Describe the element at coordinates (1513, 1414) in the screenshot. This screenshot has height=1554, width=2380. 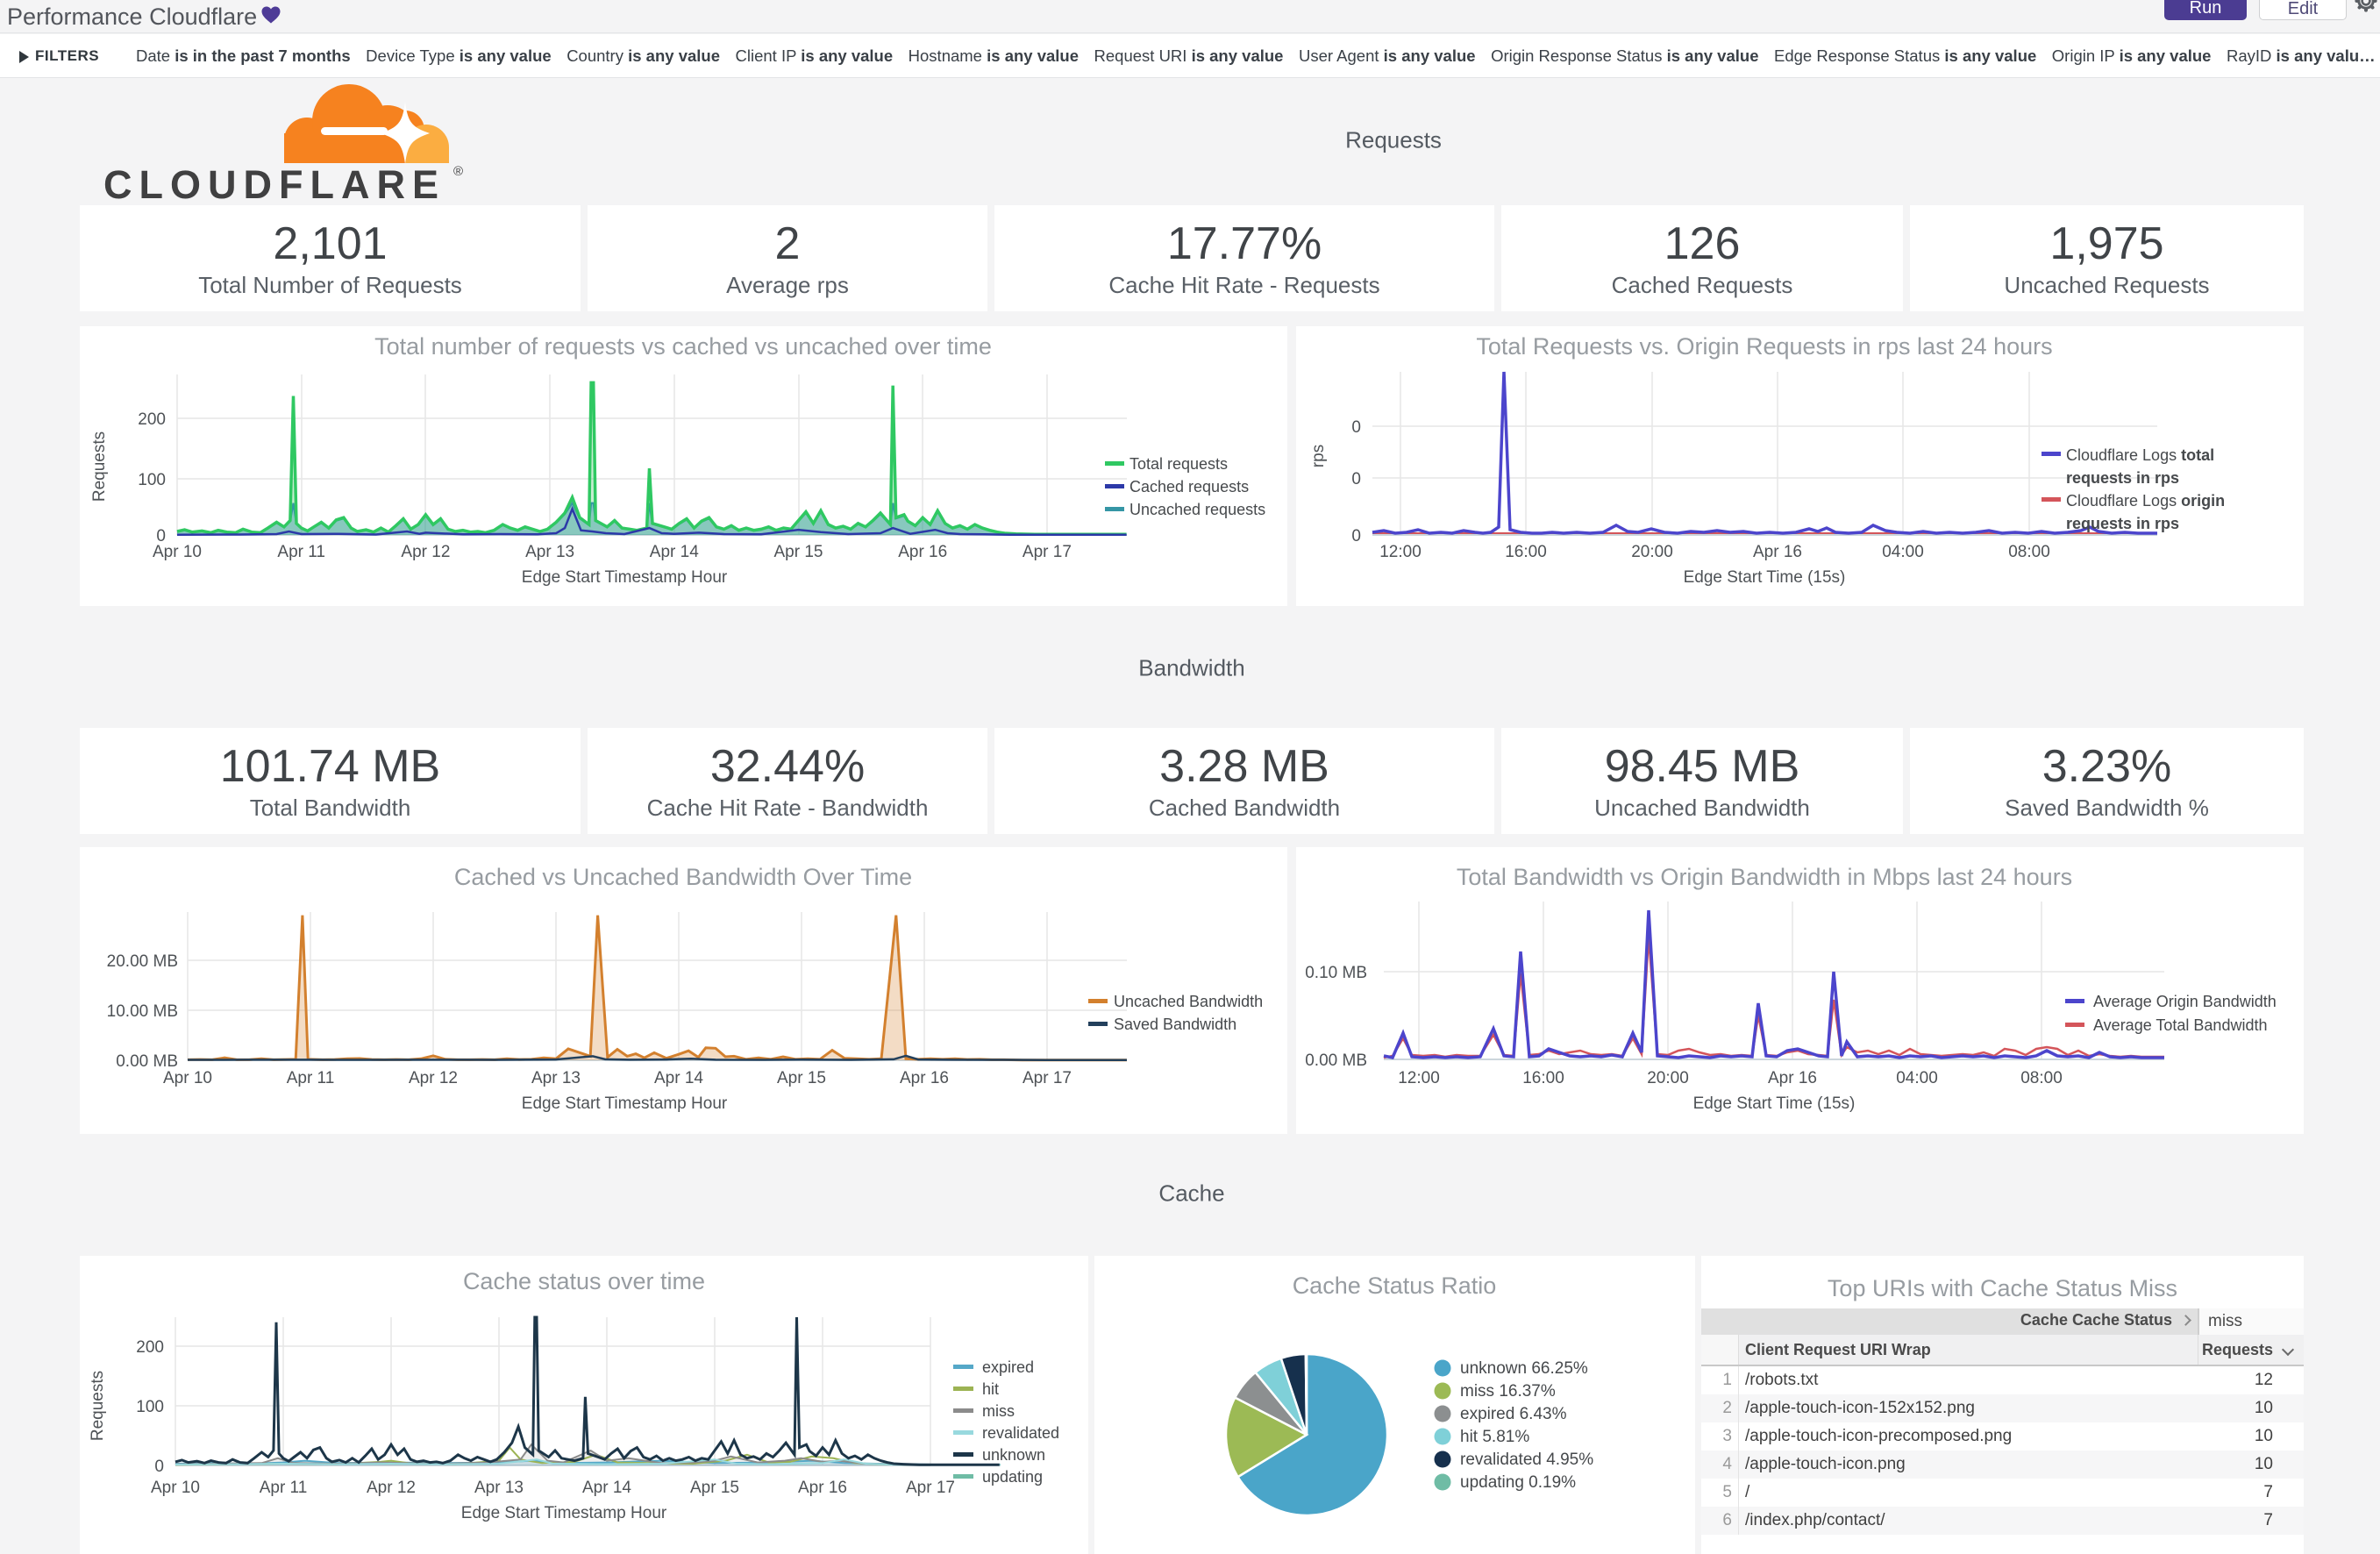
I see `svg-text: expired 6.43%` at that location.